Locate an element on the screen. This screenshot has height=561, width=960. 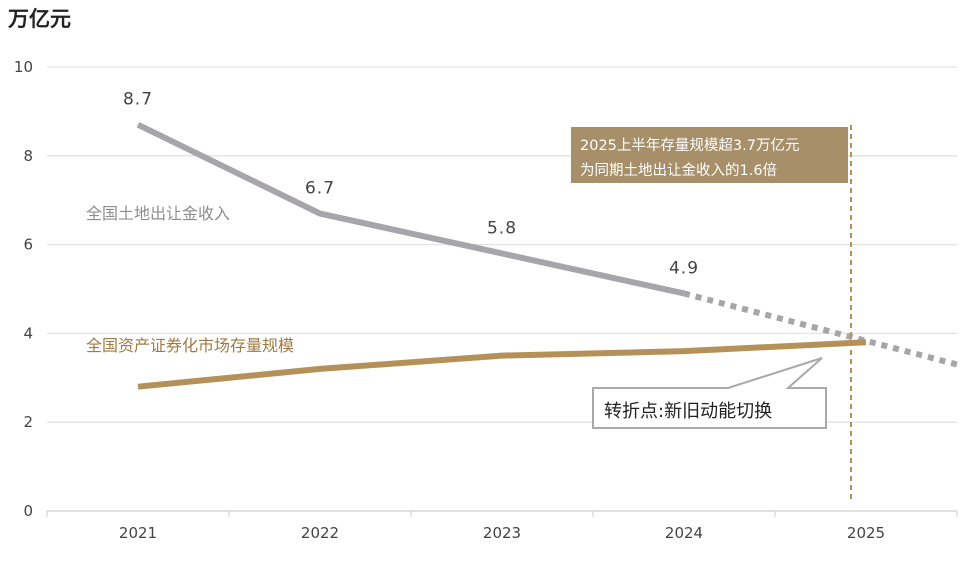
annotation-box: 2025上半年存量规模超3.7万亿元 为同期土地出让金收入的1.6倍 is located at coordinates (709, 155).